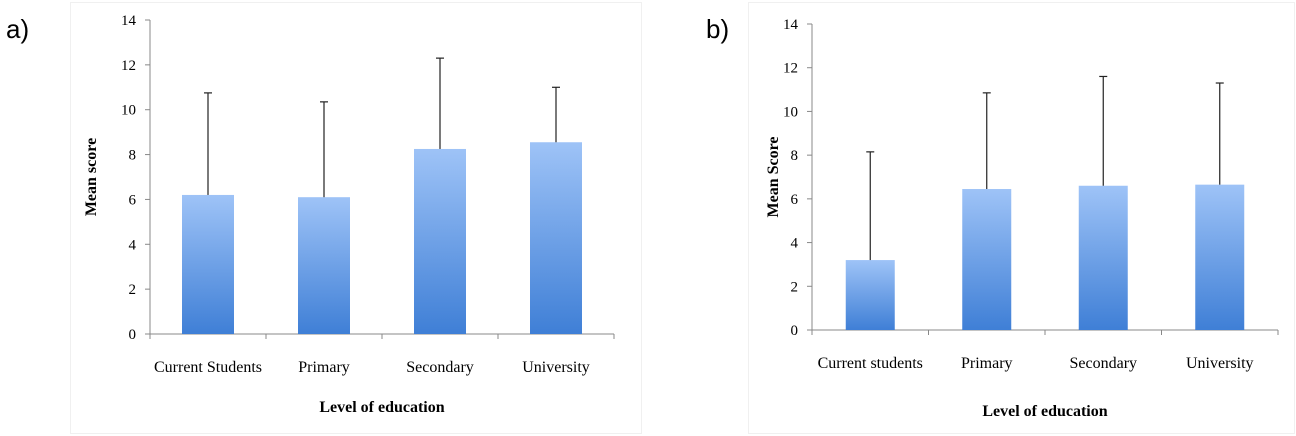  I want to click on y-axis-title: Mean score, so click(91, 177).